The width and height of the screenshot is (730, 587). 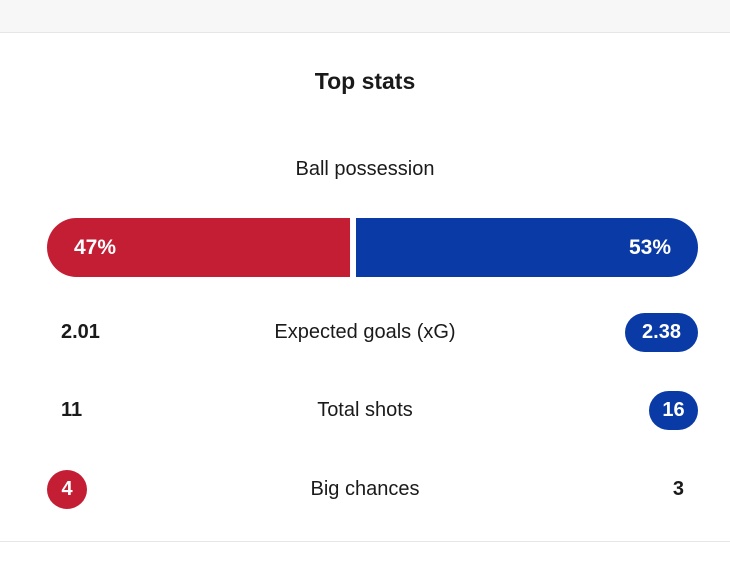 What do you see at coordinates (673, 410) in the screenshot?
I see `shots-away-pill: 16` at bounding box center [673, 410].